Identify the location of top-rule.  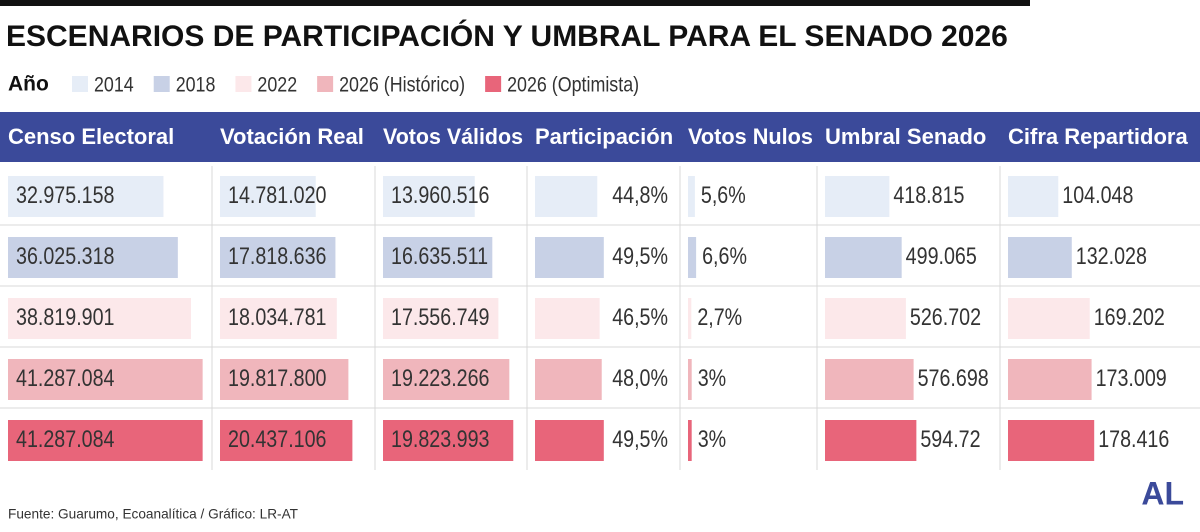
(515, 3).